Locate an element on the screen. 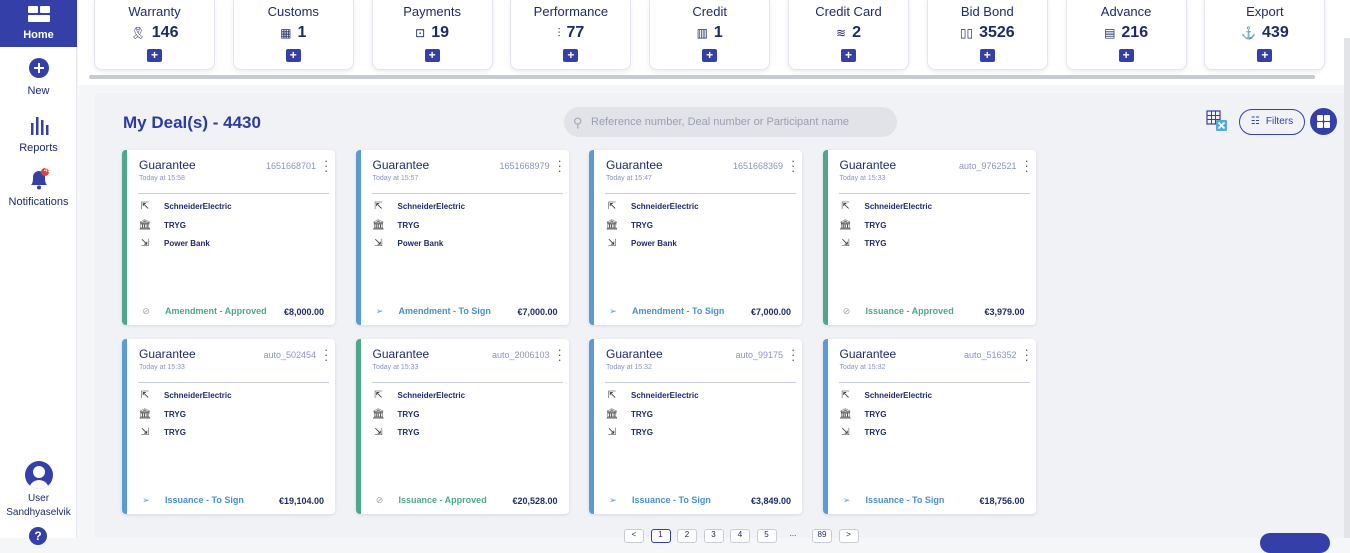 The height and width of the screenshot is (553, 1350). calculator-icon: ▤ is located at coordinates (1110, 33).